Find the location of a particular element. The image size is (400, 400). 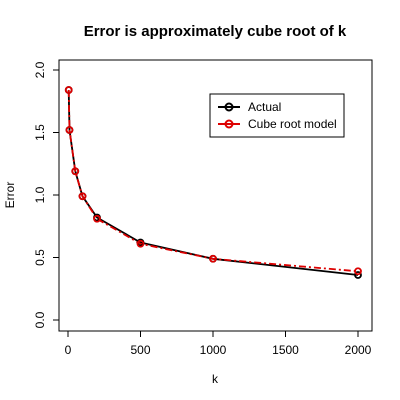

x-tick-label-1: 500 is located at coordinates (140, 350).